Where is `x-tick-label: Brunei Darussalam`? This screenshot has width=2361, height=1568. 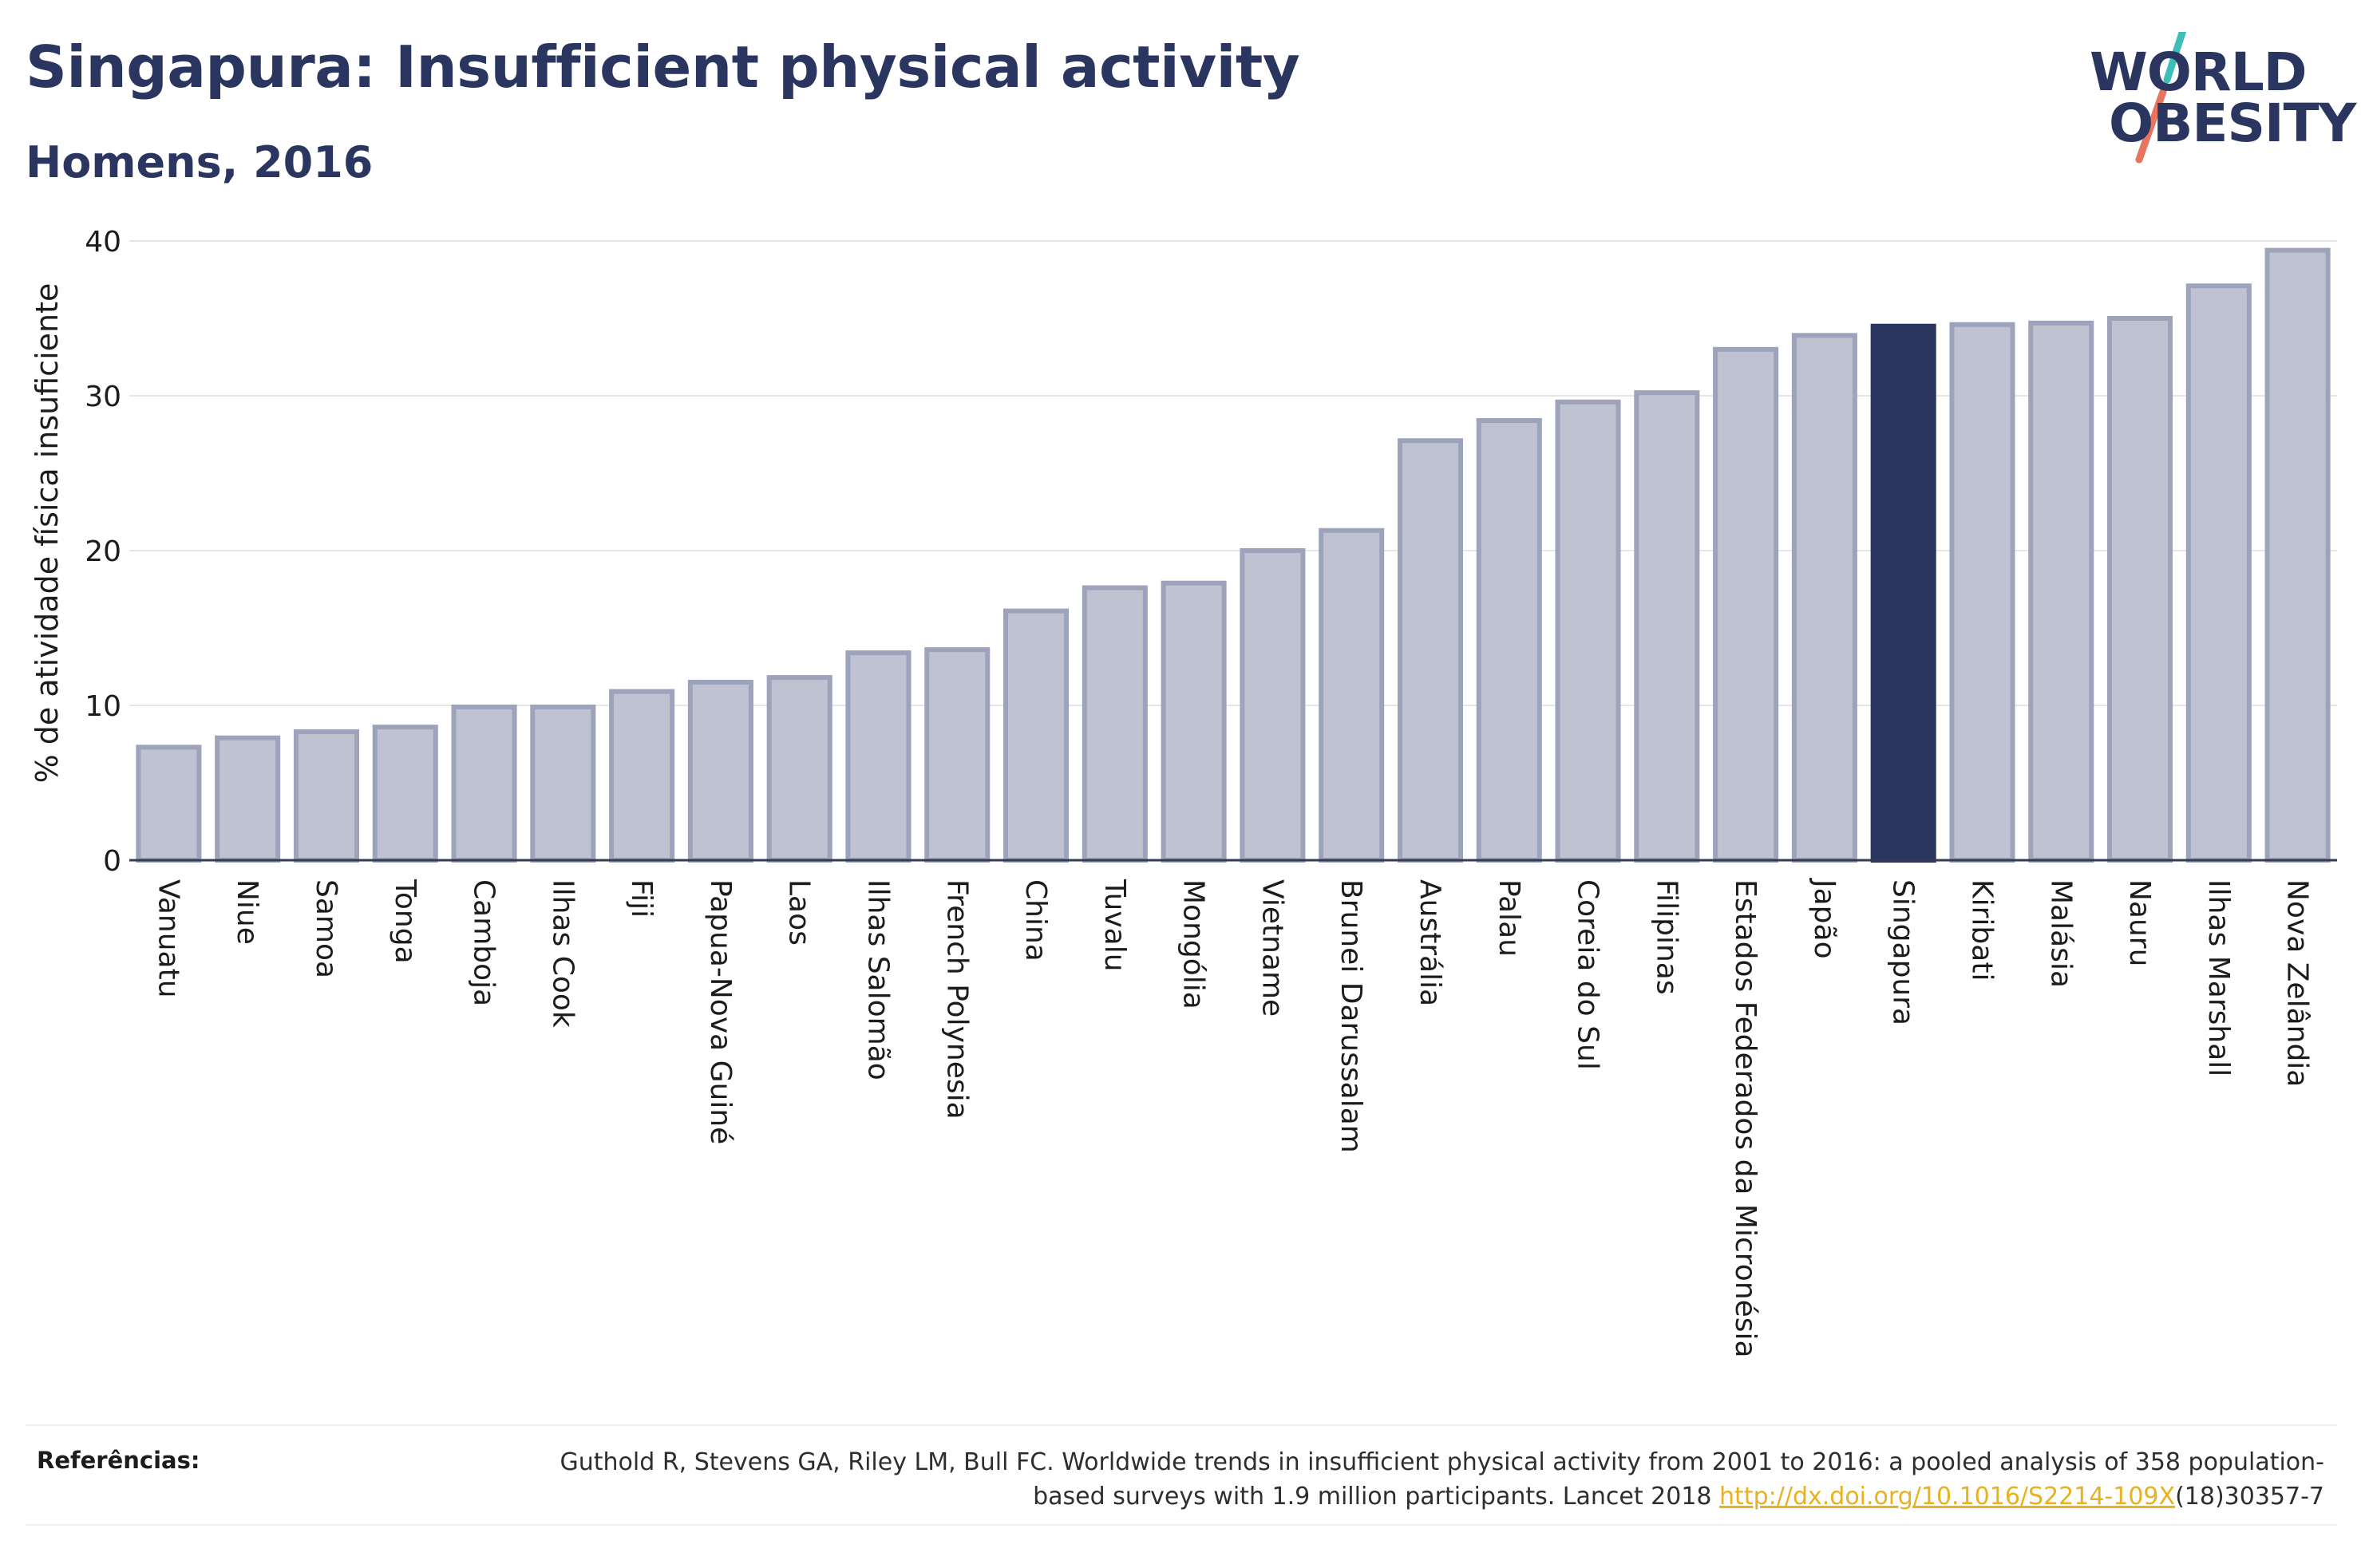 x-tick-label: Brunei Darussalam is located at coordinates (1351, 1016).